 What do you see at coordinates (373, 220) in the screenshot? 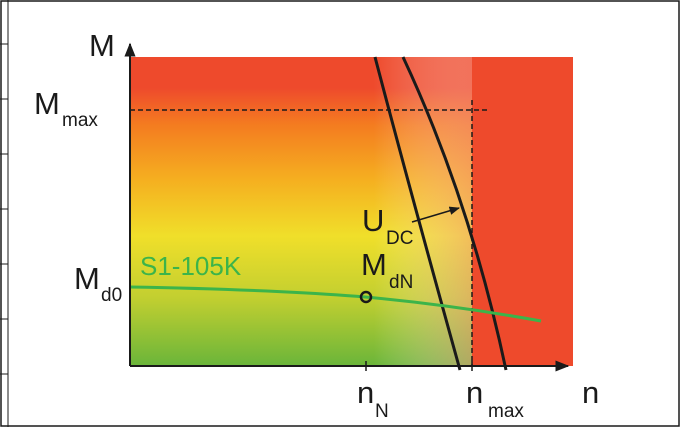
I see `u-dc-label-main: U` at bounding box center [373, 220].